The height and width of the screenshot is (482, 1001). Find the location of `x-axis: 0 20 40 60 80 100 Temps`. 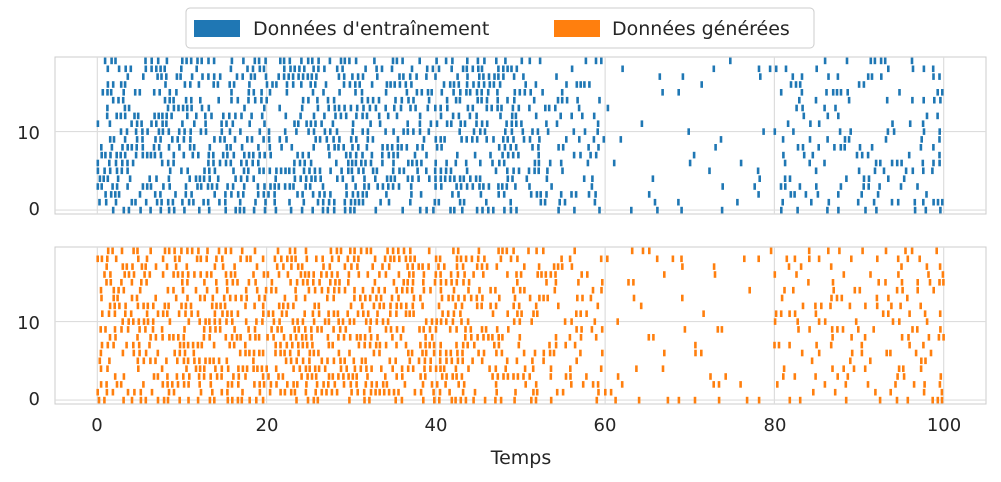

x-axis: 0 20 40 60 80 100 Temps is located at coordinates (526, 442).